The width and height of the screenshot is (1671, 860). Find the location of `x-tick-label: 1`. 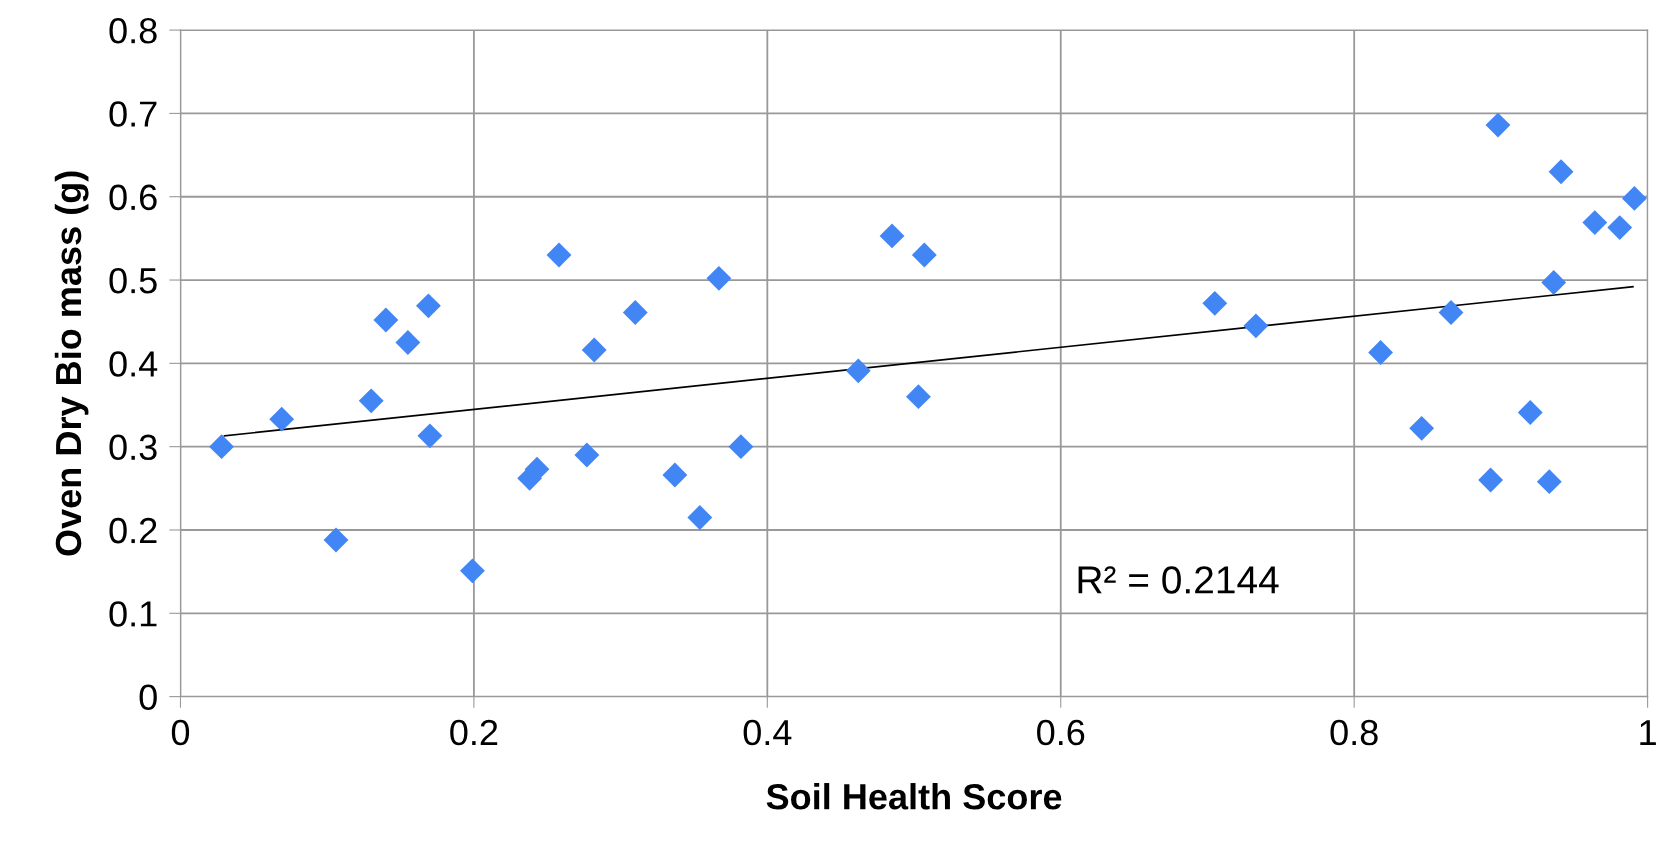

x-tick-label: 1 is located at coordinates (1648, 732).